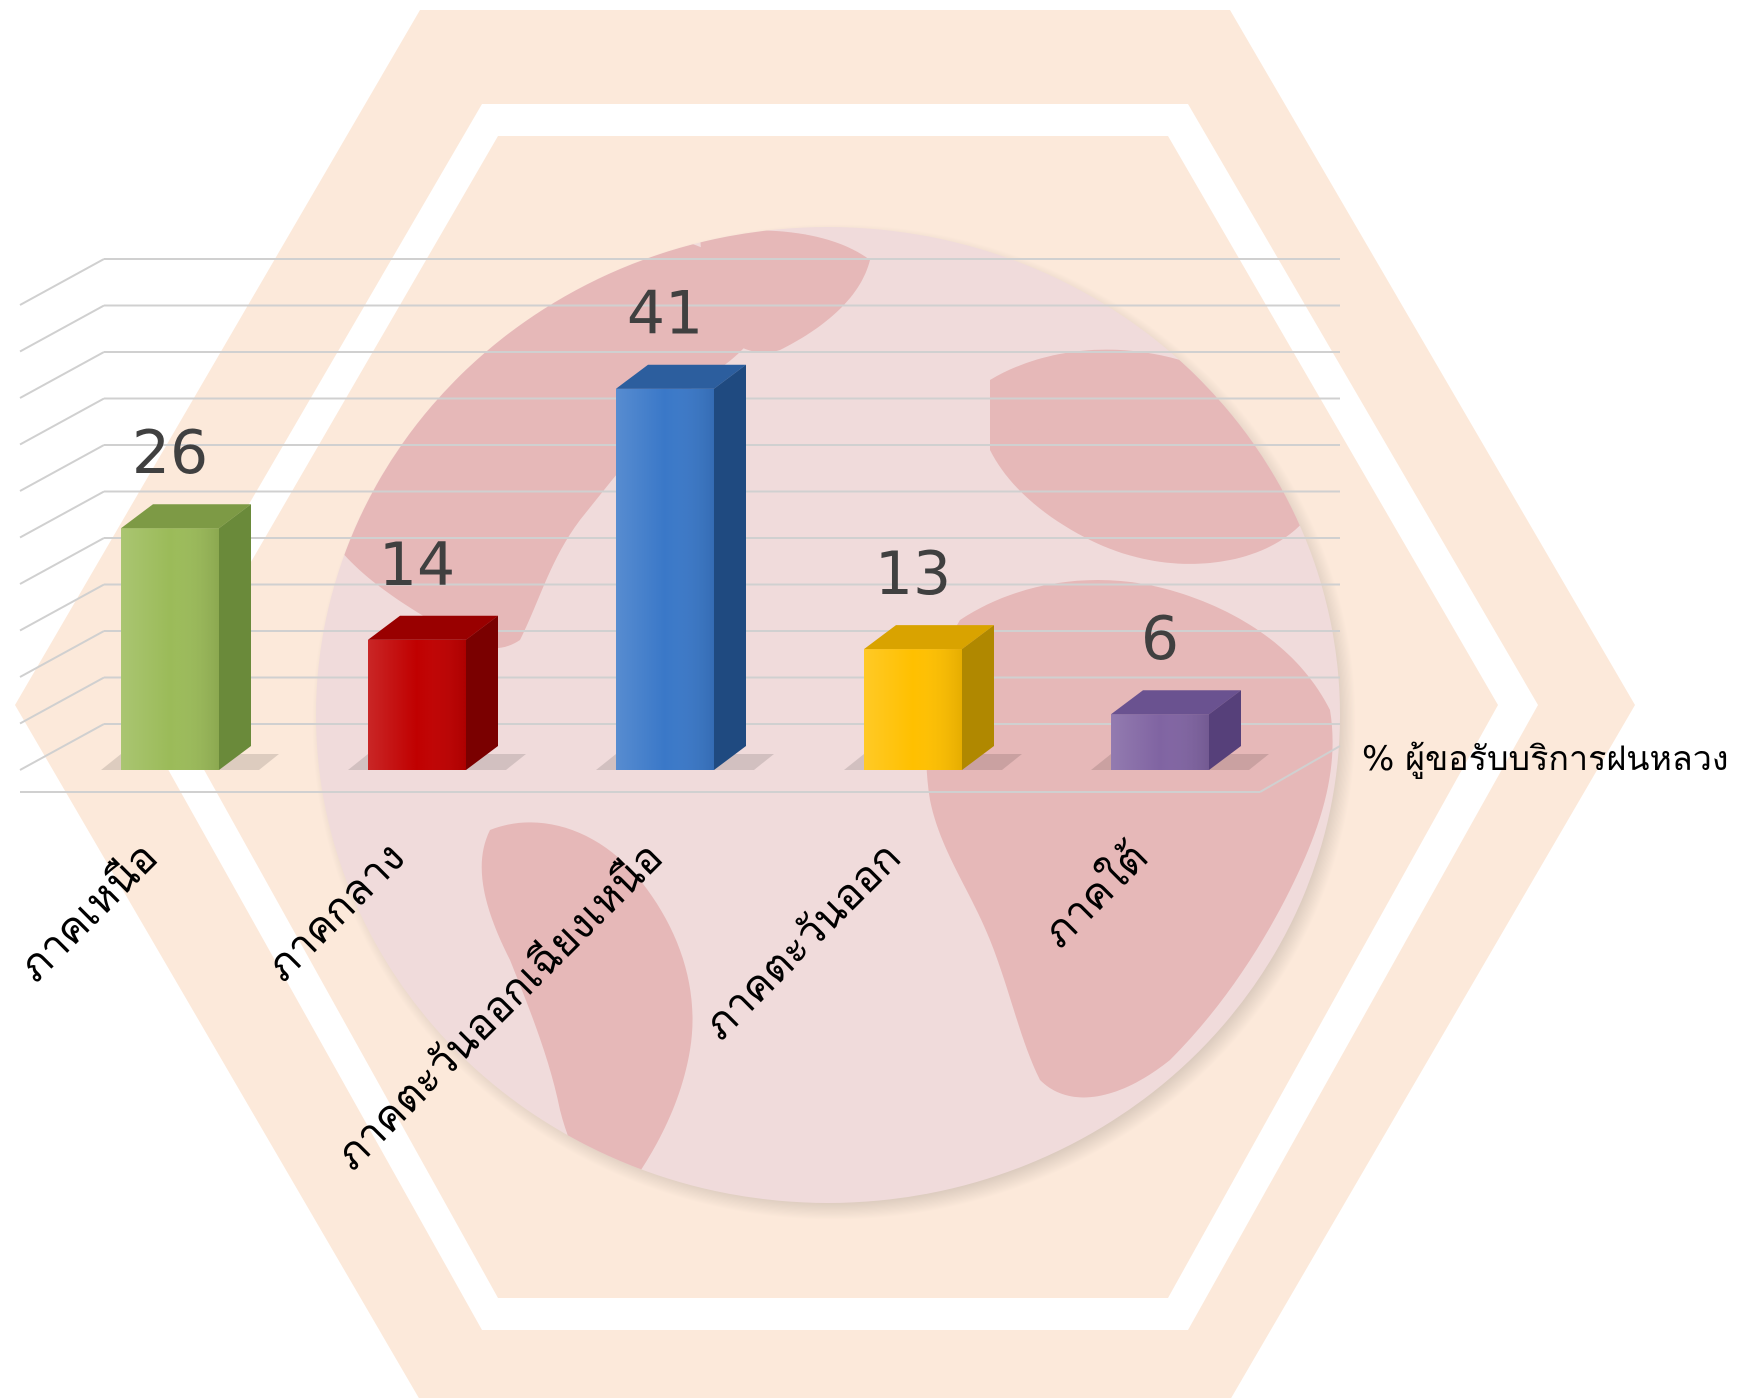  What do you see at coordinates (1160, 639) in the screenshot?
I see `data-label: 6` at bounding box center [1160, 639].